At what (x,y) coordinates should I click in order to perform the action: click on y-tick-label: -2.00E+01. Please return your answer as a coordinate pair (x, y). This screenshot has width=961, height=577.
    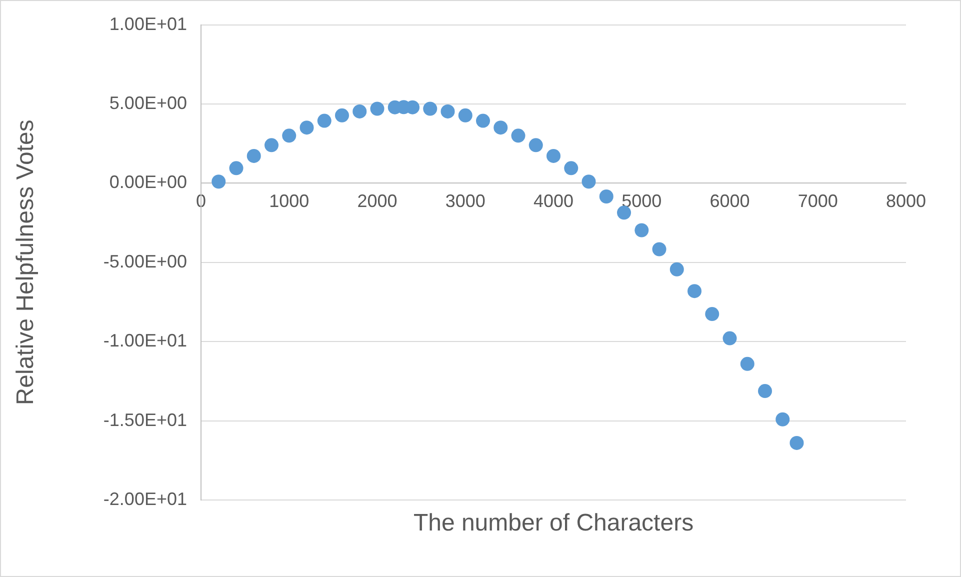
    Looking at the image, I should click on (145, 498).